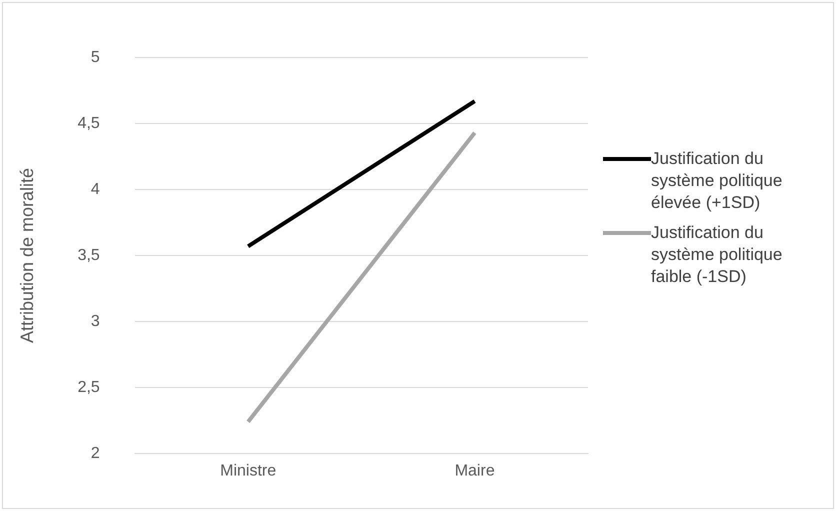 Image resolution: width=837 pixels, height=511 pixels. I want to click on y-tick-label: 3,5, so click(89, 255).